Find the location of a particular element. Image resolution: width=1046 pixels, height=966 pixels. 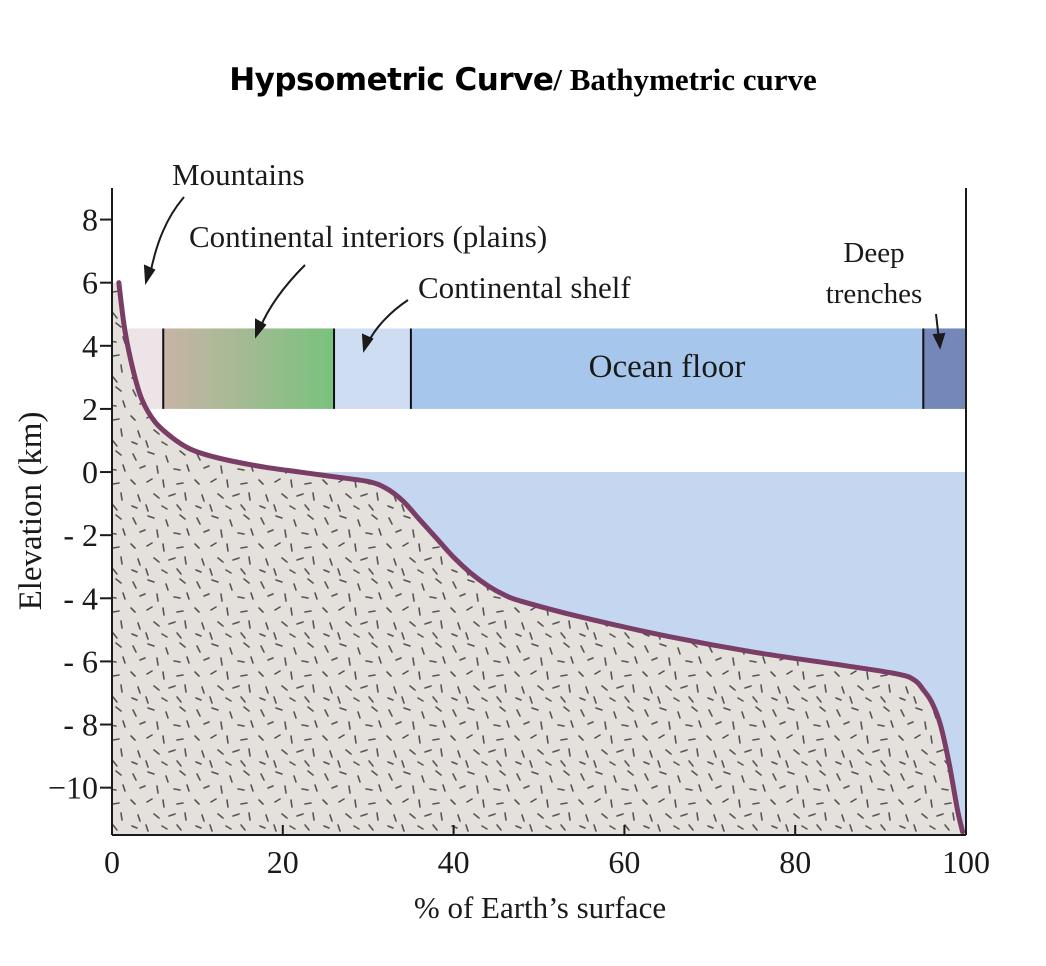

y-tick-label: - 8 is located at coordinates (80, 725).